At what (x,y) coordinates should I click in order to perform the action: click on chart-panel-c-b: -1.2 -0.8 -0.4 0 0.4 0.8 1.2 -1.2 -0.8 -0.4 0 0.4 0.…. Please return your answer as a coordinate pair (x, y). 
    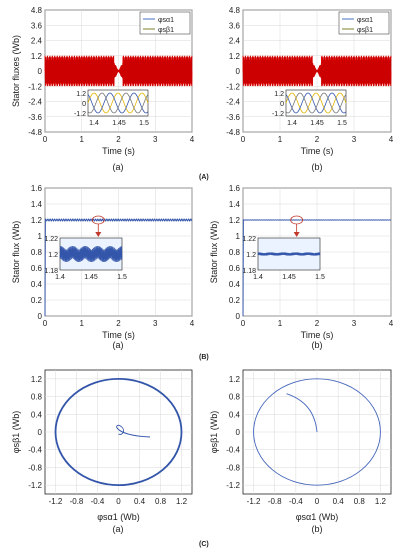
    Looking at the image, I should click on (300, 451).